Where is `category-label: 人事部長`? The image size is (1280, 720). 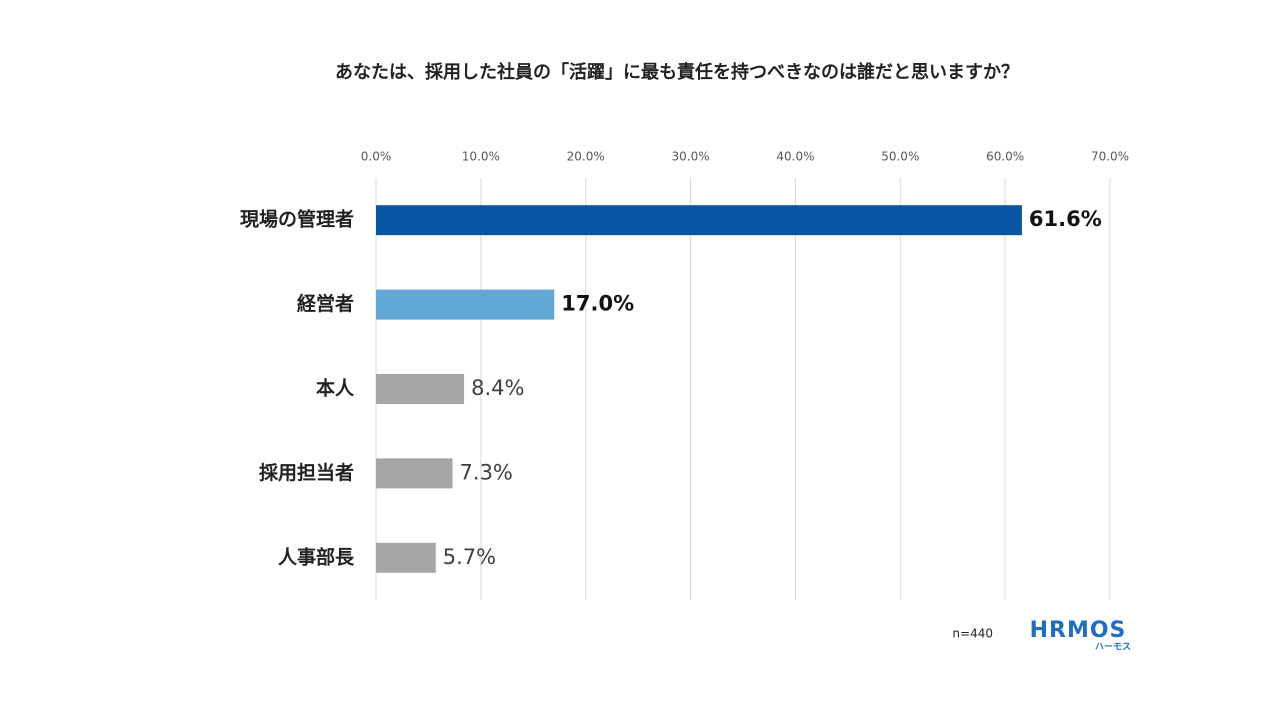 category-label: 人事部長 is located at coordinates (316, 556).